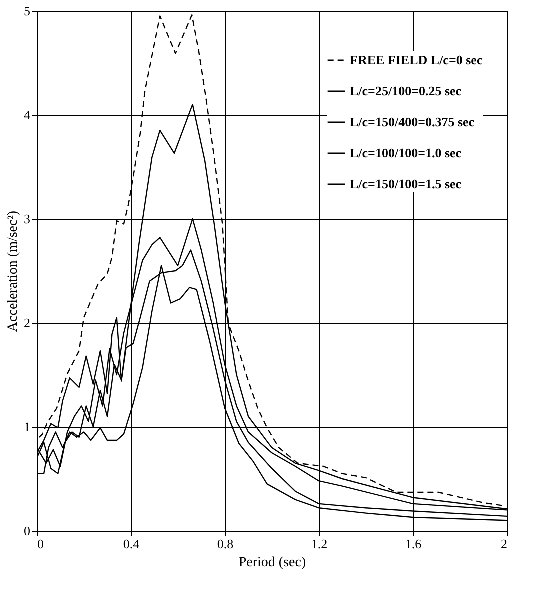 The height and width of the screenshot is (610, 556). Describe the element at coordinates (413, 544) in the screenshot. I see `x-tick-label: 1.6` at that location.